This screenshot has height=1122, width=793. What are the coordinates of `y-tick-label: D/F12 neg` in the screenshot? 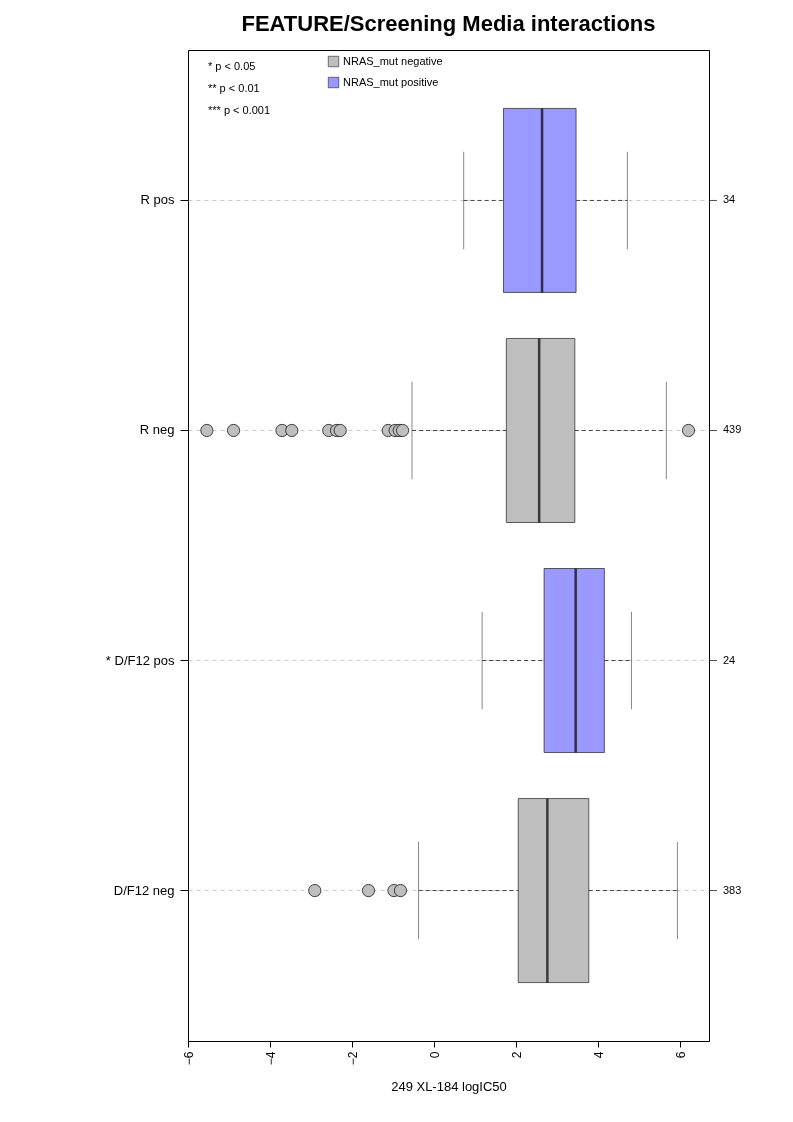 It's located at (144, 890).